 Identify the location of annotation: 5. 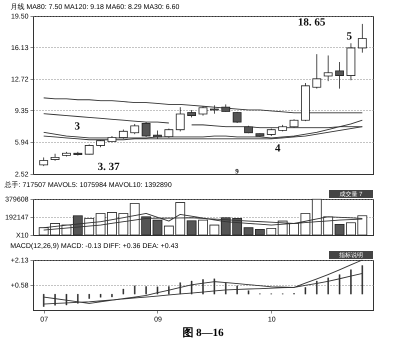
(349, 36).